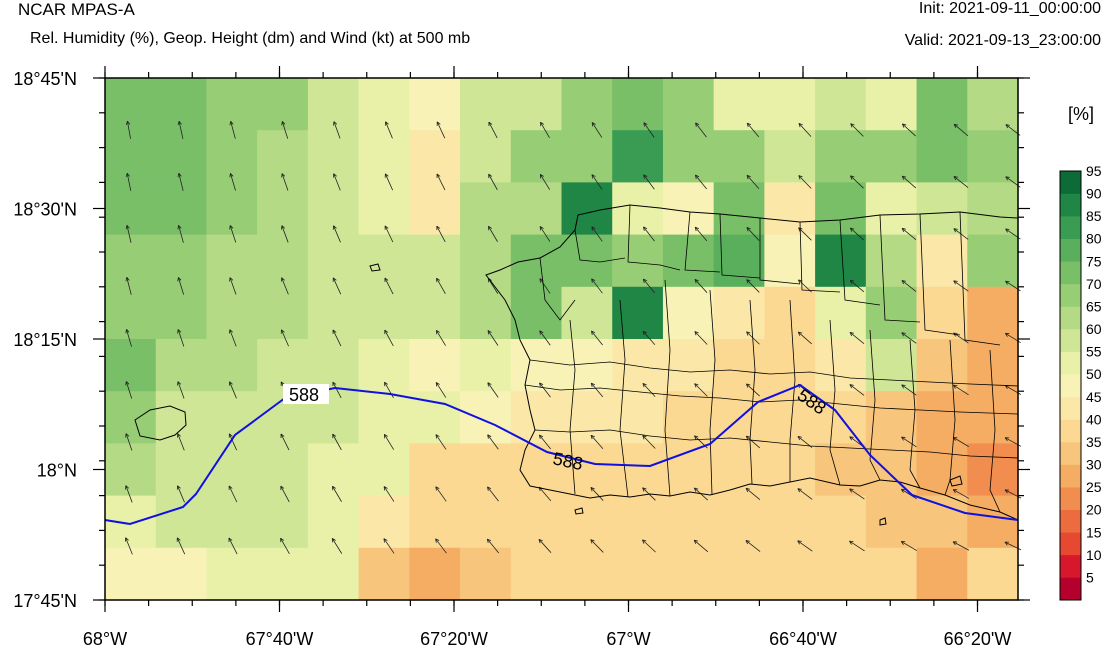  Describe the element at coordinates (45, 601) in the screenshot. I see `y-tick-label: 17°45'N` at that location.